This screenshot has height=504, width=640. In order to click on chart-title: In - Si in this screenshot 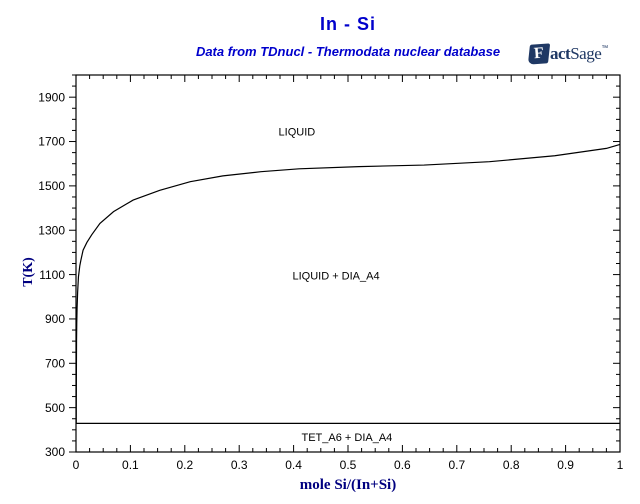, I will do `click(348, 24)`.